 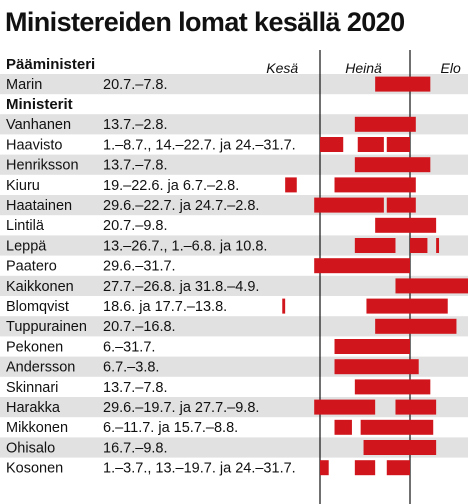 I want to click on group-heading: Pääministeri, so click(x=50, y=64).